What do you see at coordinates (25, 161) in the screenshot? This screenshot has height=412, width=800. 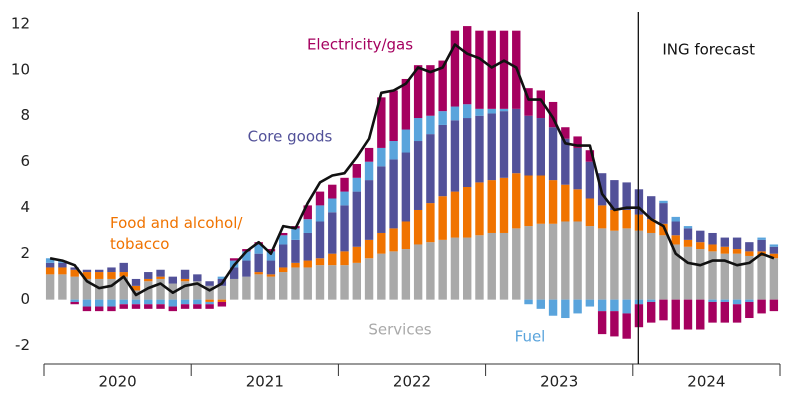 I see `y-tick-label: 6` at bounding box center [25, 161].